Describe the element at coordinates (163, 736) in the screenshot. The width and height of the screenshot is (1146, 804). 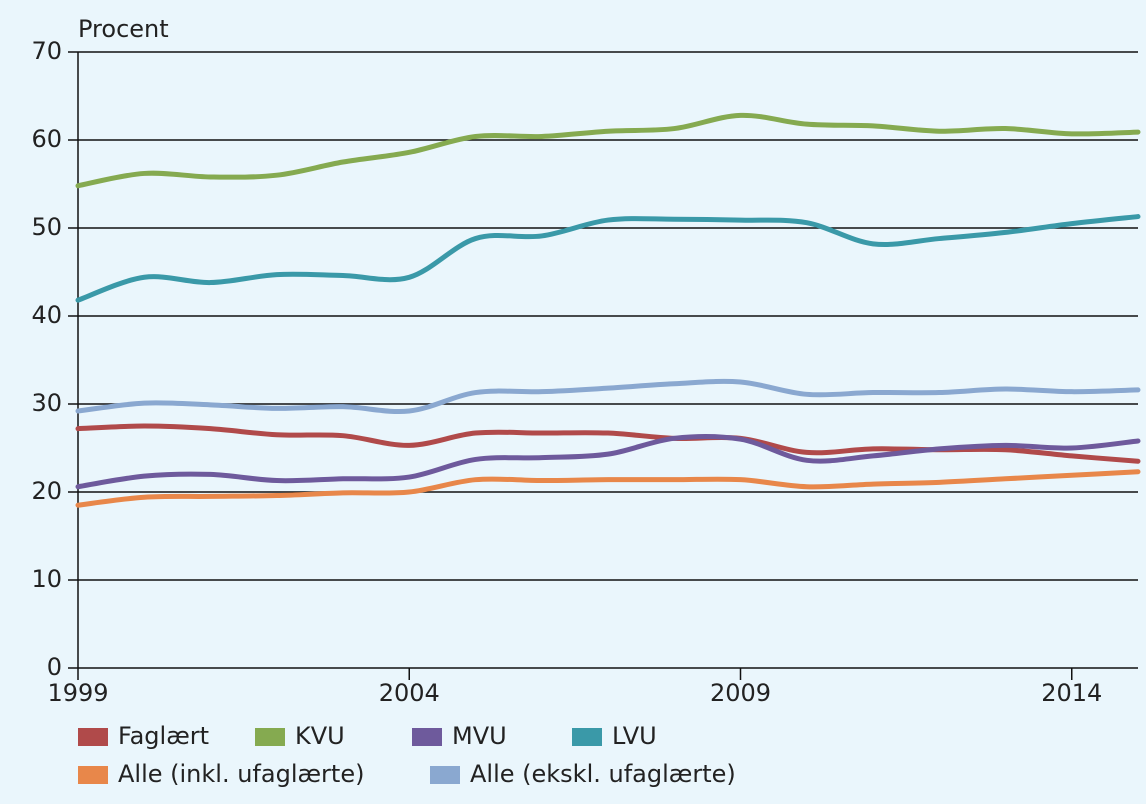
I see `legend-label: Faglært` at that location.